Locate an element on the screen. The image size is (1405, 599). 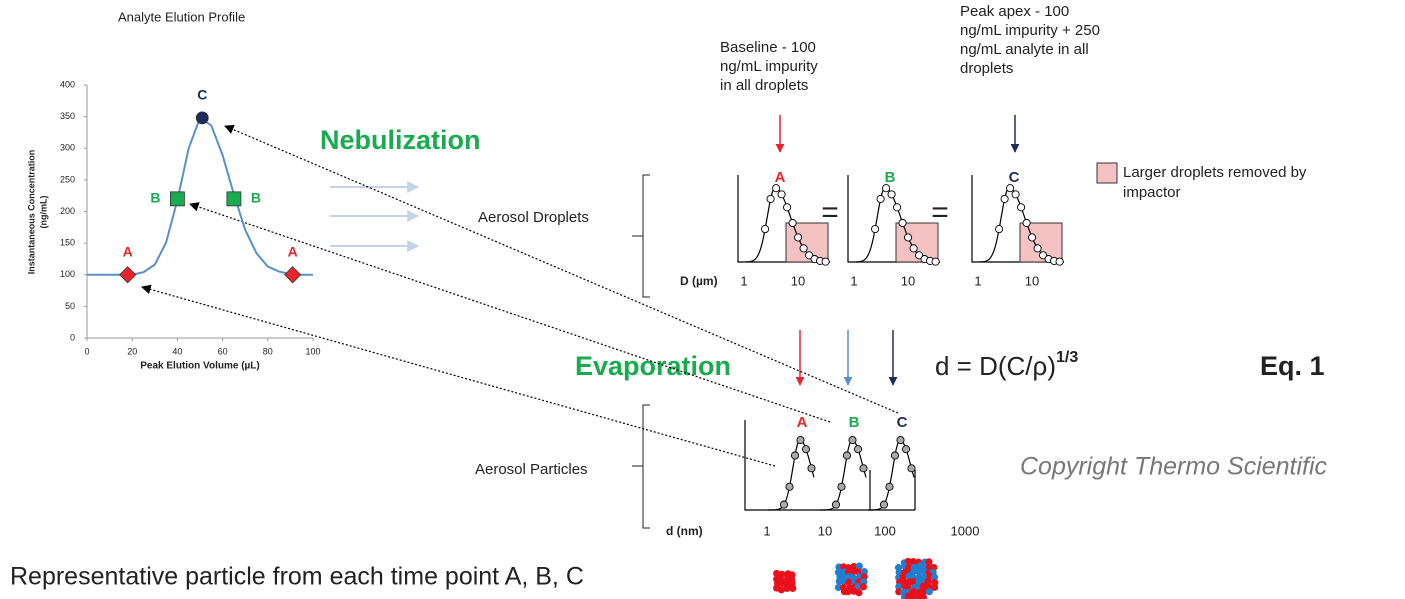
y-axis-label: (ng/mL) is located at coordinates (43, 212).